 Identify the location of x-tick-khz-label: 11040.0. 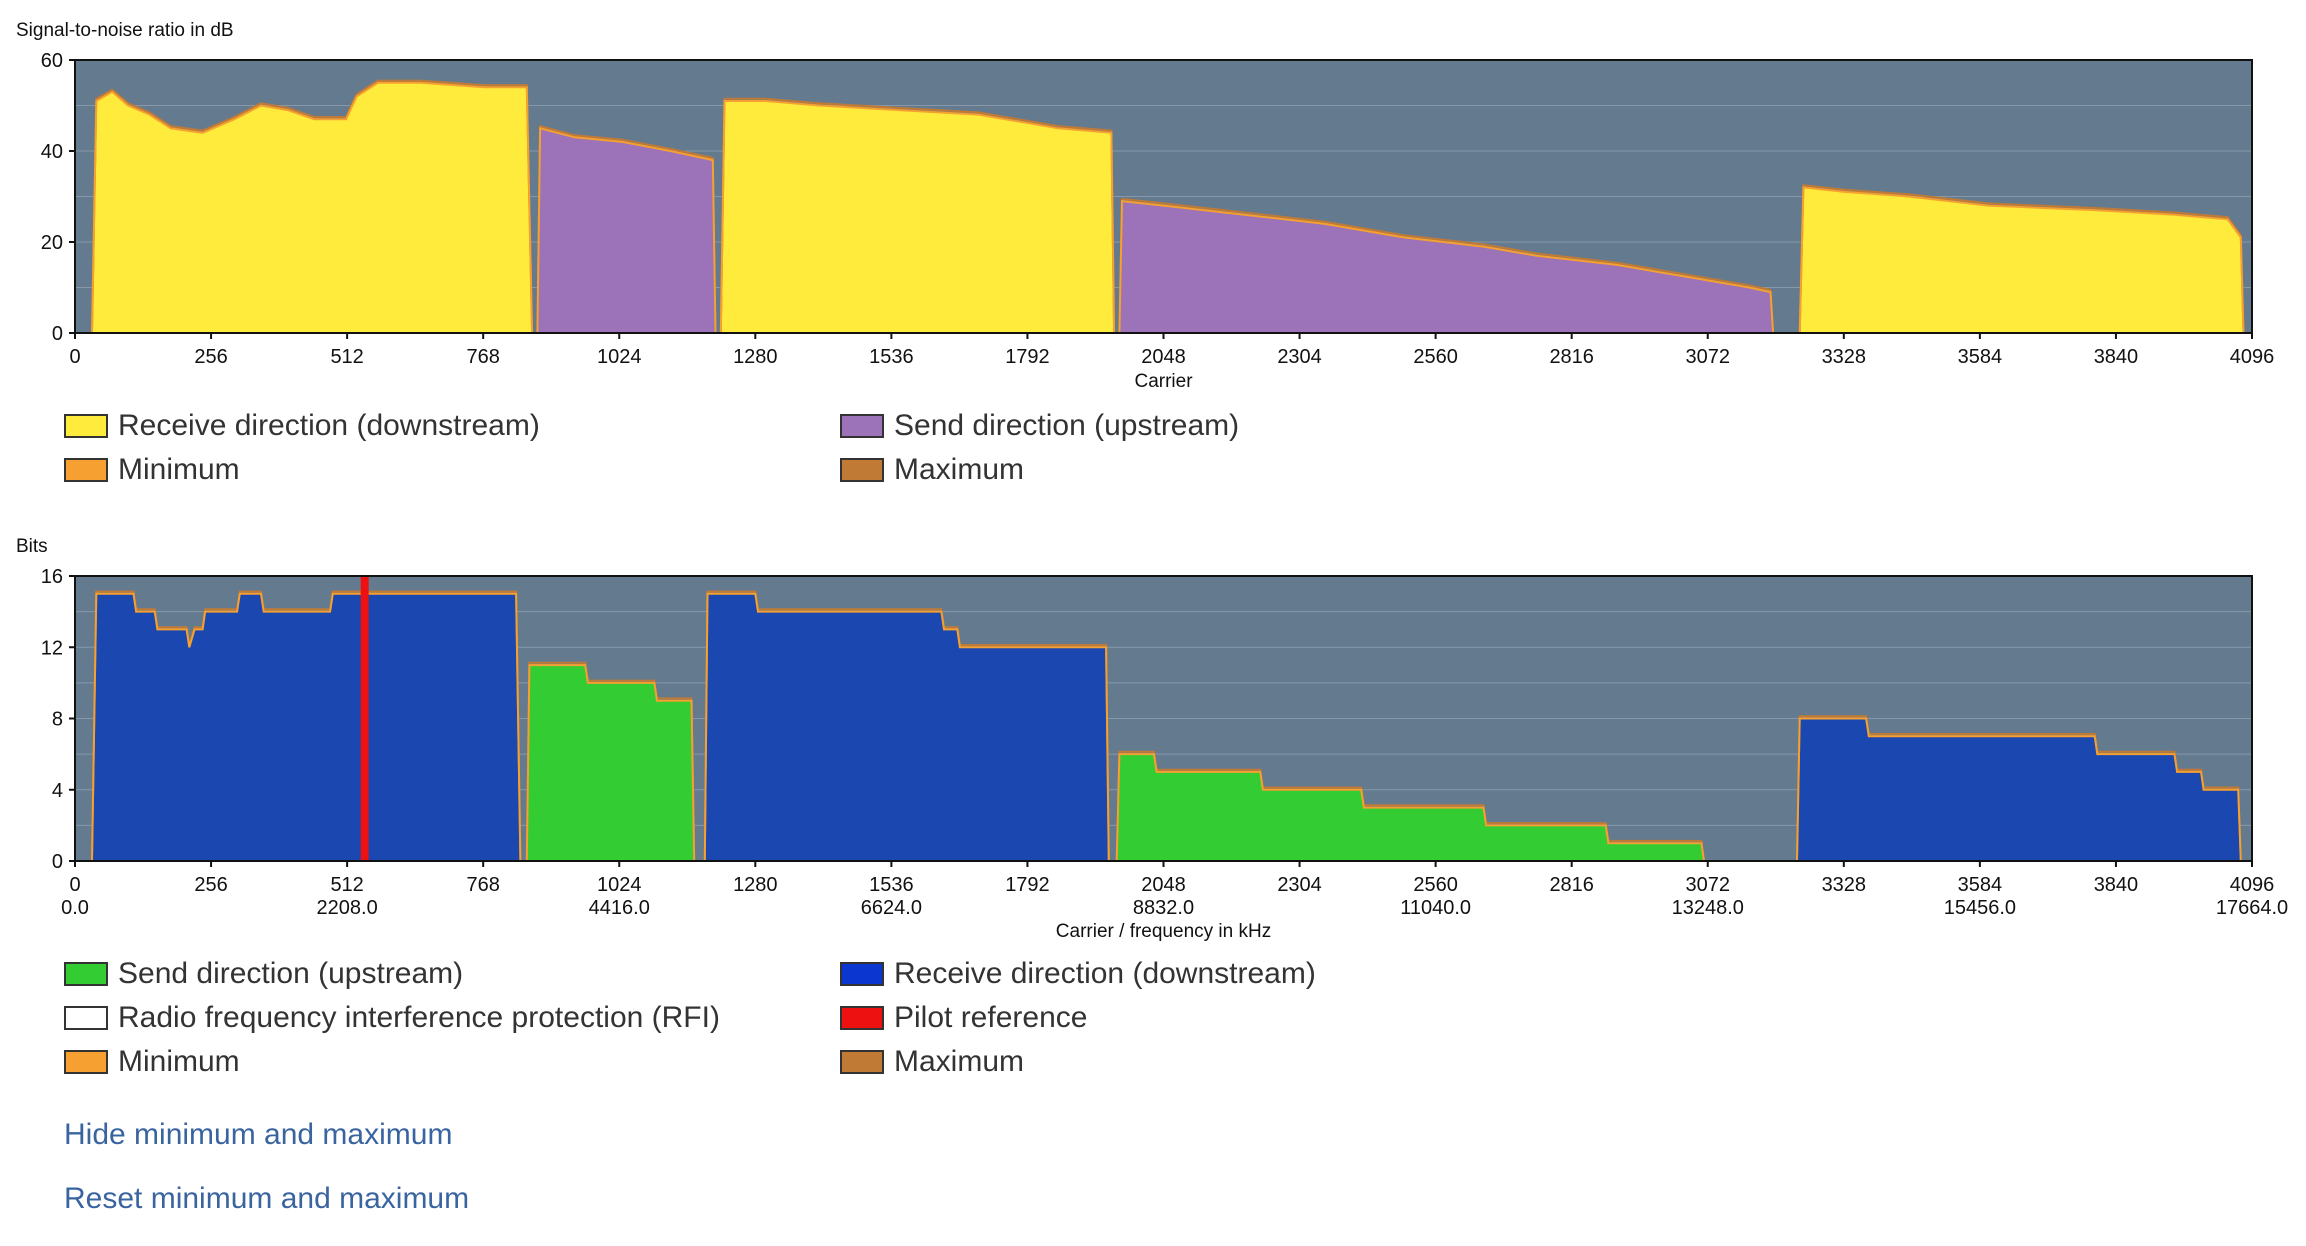
(1435, 908).